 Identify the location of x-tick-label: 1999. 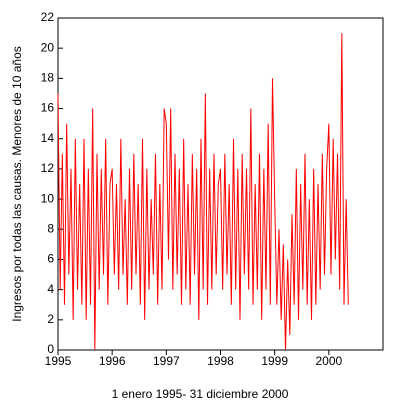
(274, 361).